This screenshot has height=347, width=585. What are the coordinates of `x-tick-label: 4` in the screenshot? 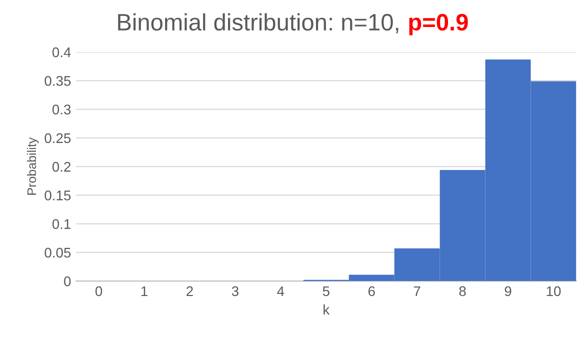 It's located at (280, 291).